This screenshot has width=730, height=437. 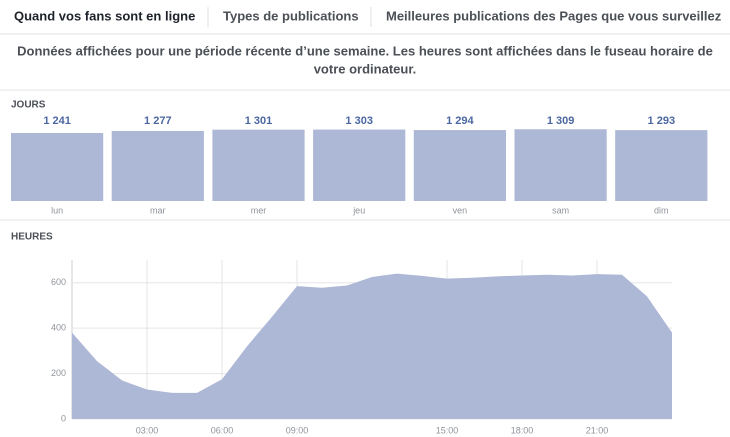 I want to click on x-tick-label: 21:00, so click(x=597, y=430).